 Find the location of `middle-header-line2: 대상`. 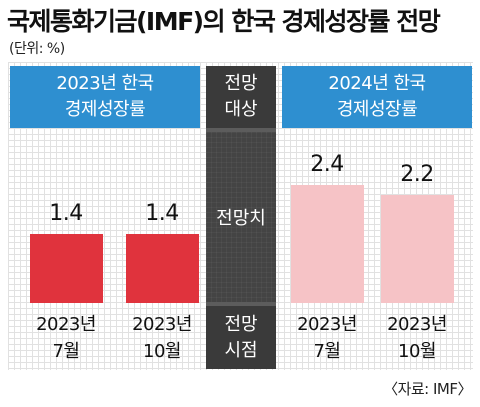

middle-header-line2: 대상 is located at coordinates (241, 109).